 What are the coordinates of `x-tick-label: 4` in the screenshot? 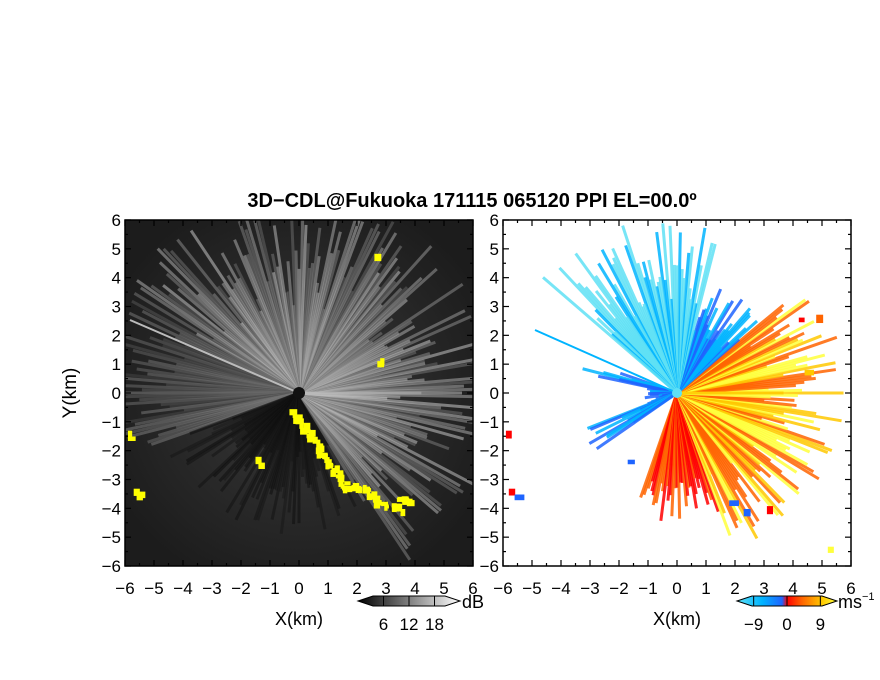 It's located at (414, 588).